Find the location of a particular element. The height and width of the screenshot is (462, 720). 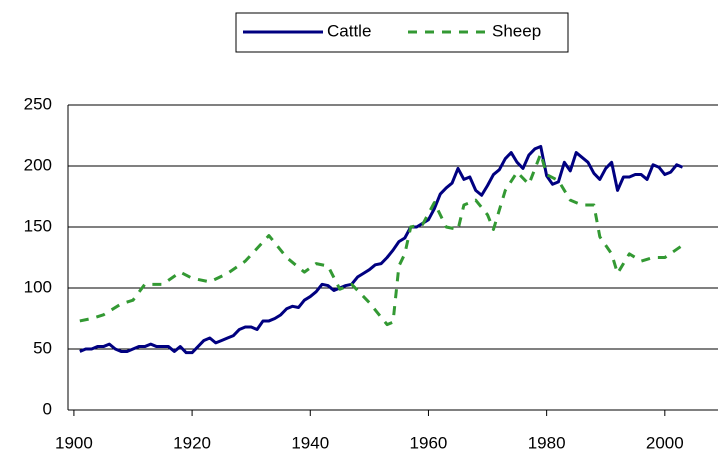

x-tick-label: 1920 is located at coordinates (192, 442).